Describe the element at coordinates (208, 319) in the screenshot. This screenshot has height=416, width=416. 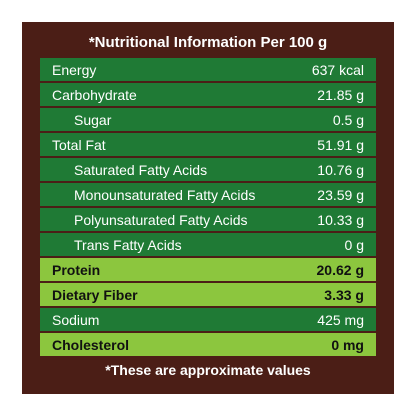
I see `table-row: Sodium 425 mg` at that location.